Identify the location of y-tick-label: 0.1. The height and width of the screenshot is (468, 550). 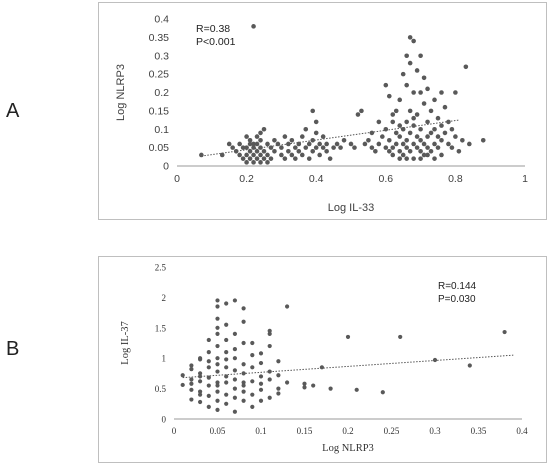
(161, 130).